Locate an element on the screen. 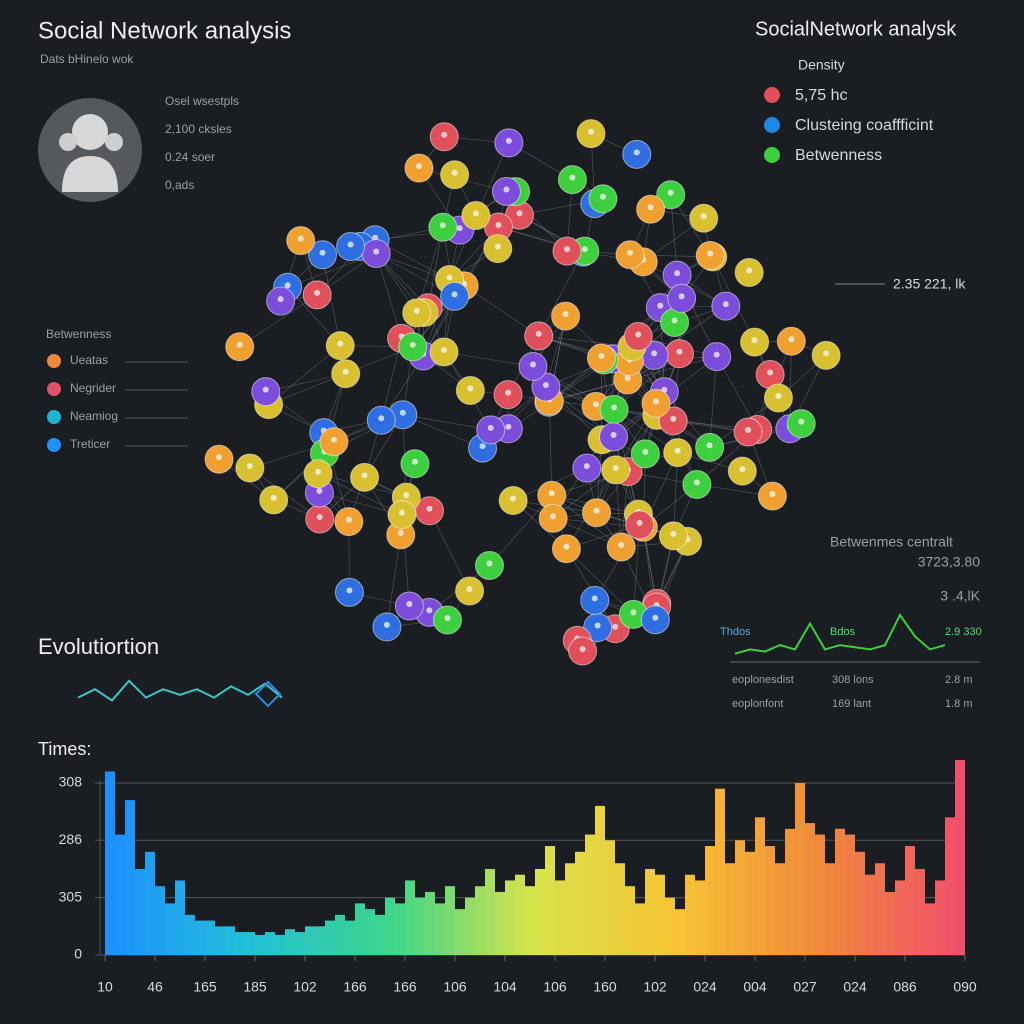 The width and height of the screenshot is (1024, 1024). summary-heading: Density is located at coordinates (821, 65).